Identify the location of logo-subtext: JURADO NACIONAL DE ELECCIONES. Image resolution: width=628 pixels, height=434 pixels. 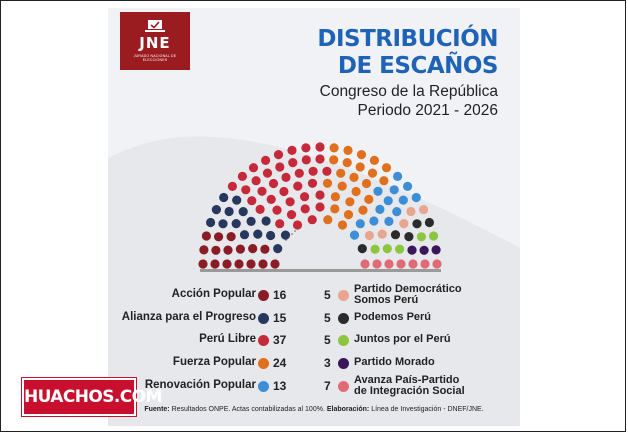
(155, 58).